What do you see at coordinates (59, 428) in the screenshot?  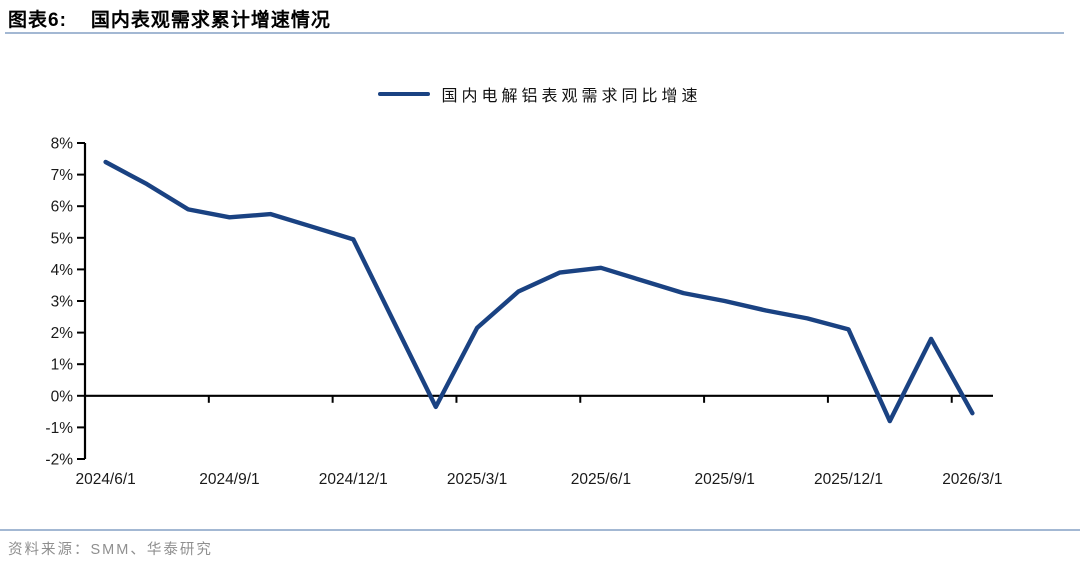 I see `y-tick-label: -1%` at bounding box center [59, 428].